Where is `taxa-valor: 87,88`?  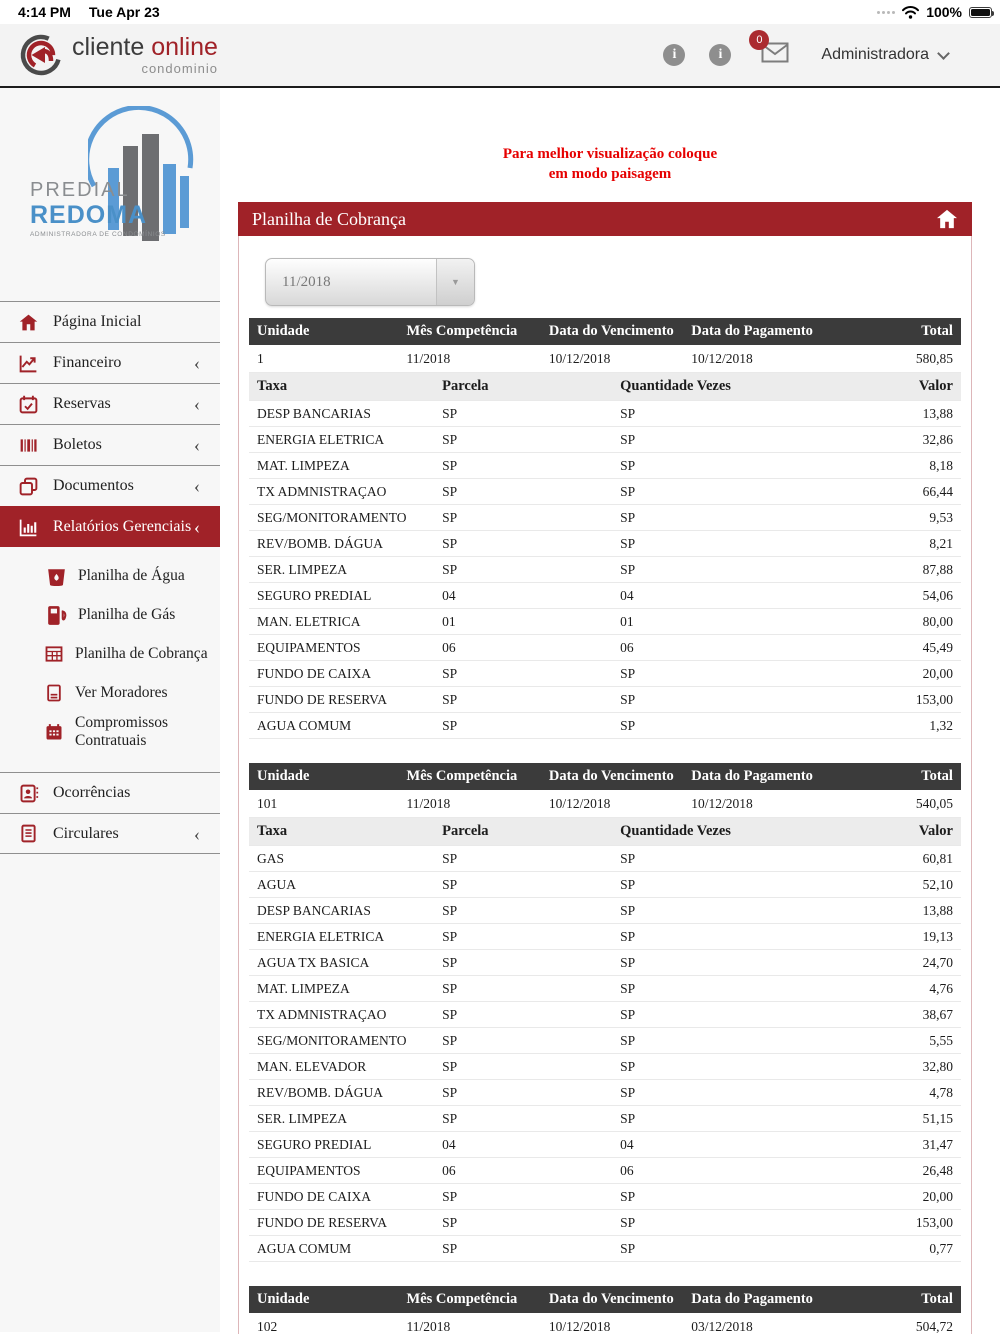 taxa-valor: 87,88 is located at coordinates (937, 569).